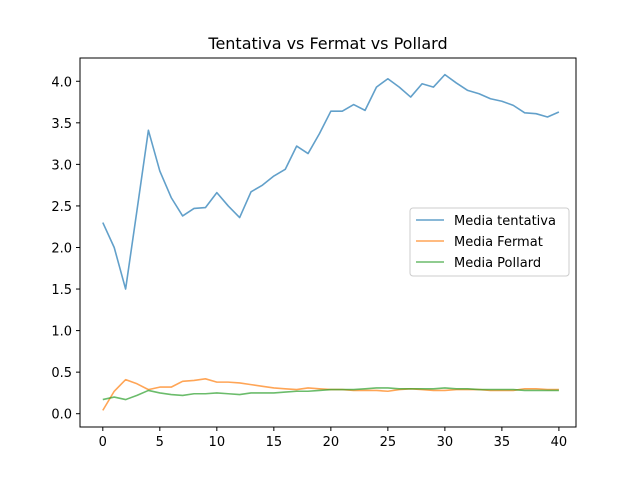  I want to click on chart-title: Tentativa vs Fermat vs Pollard, so click(327, 43).